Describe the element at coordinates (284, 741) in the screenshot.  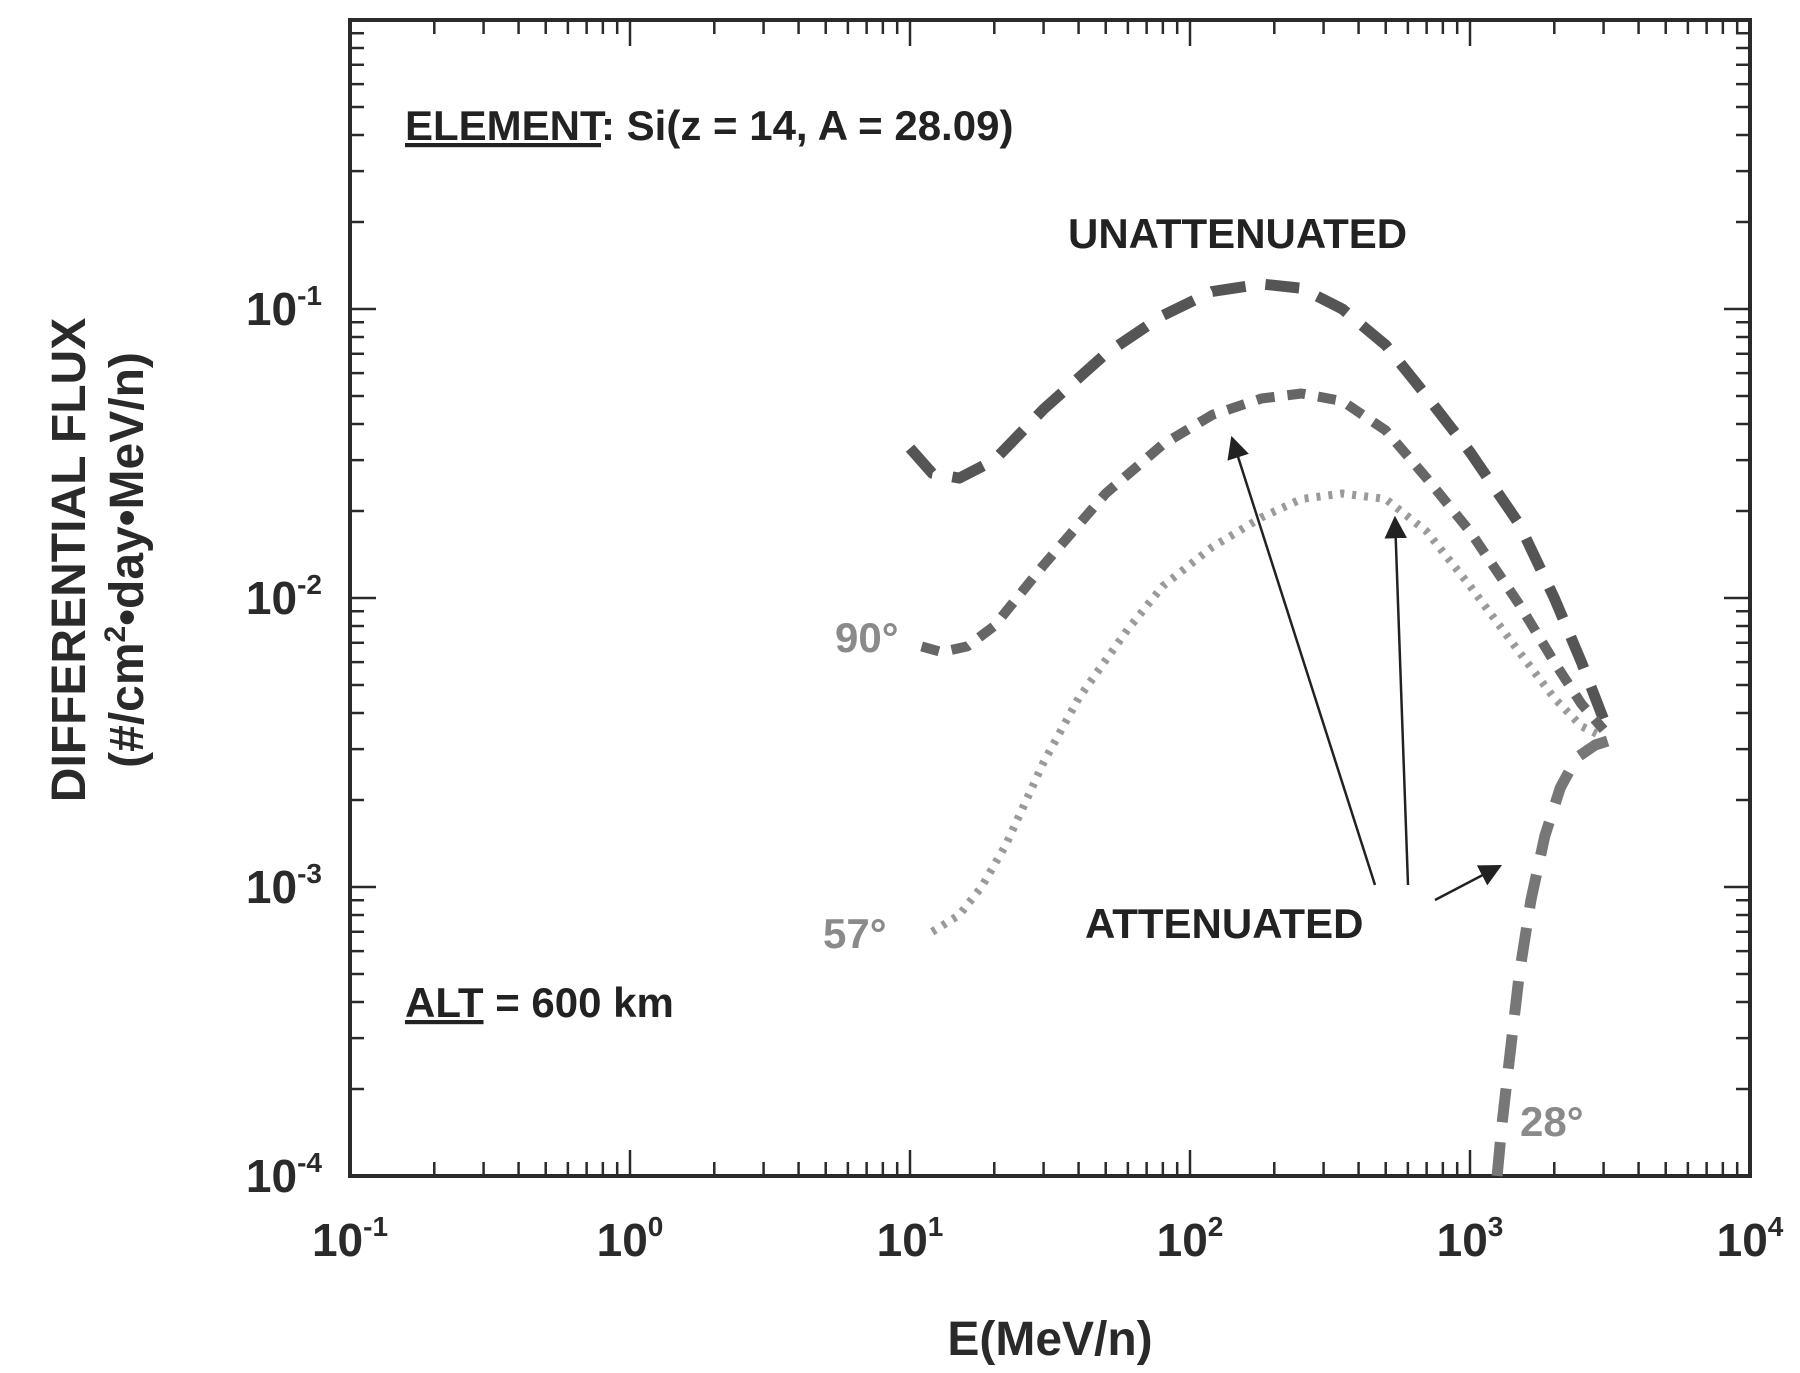
I see `y-tick-labels: 10⁻⁴ 10⁻³ 10⁻² 10⁻¹` at that location.